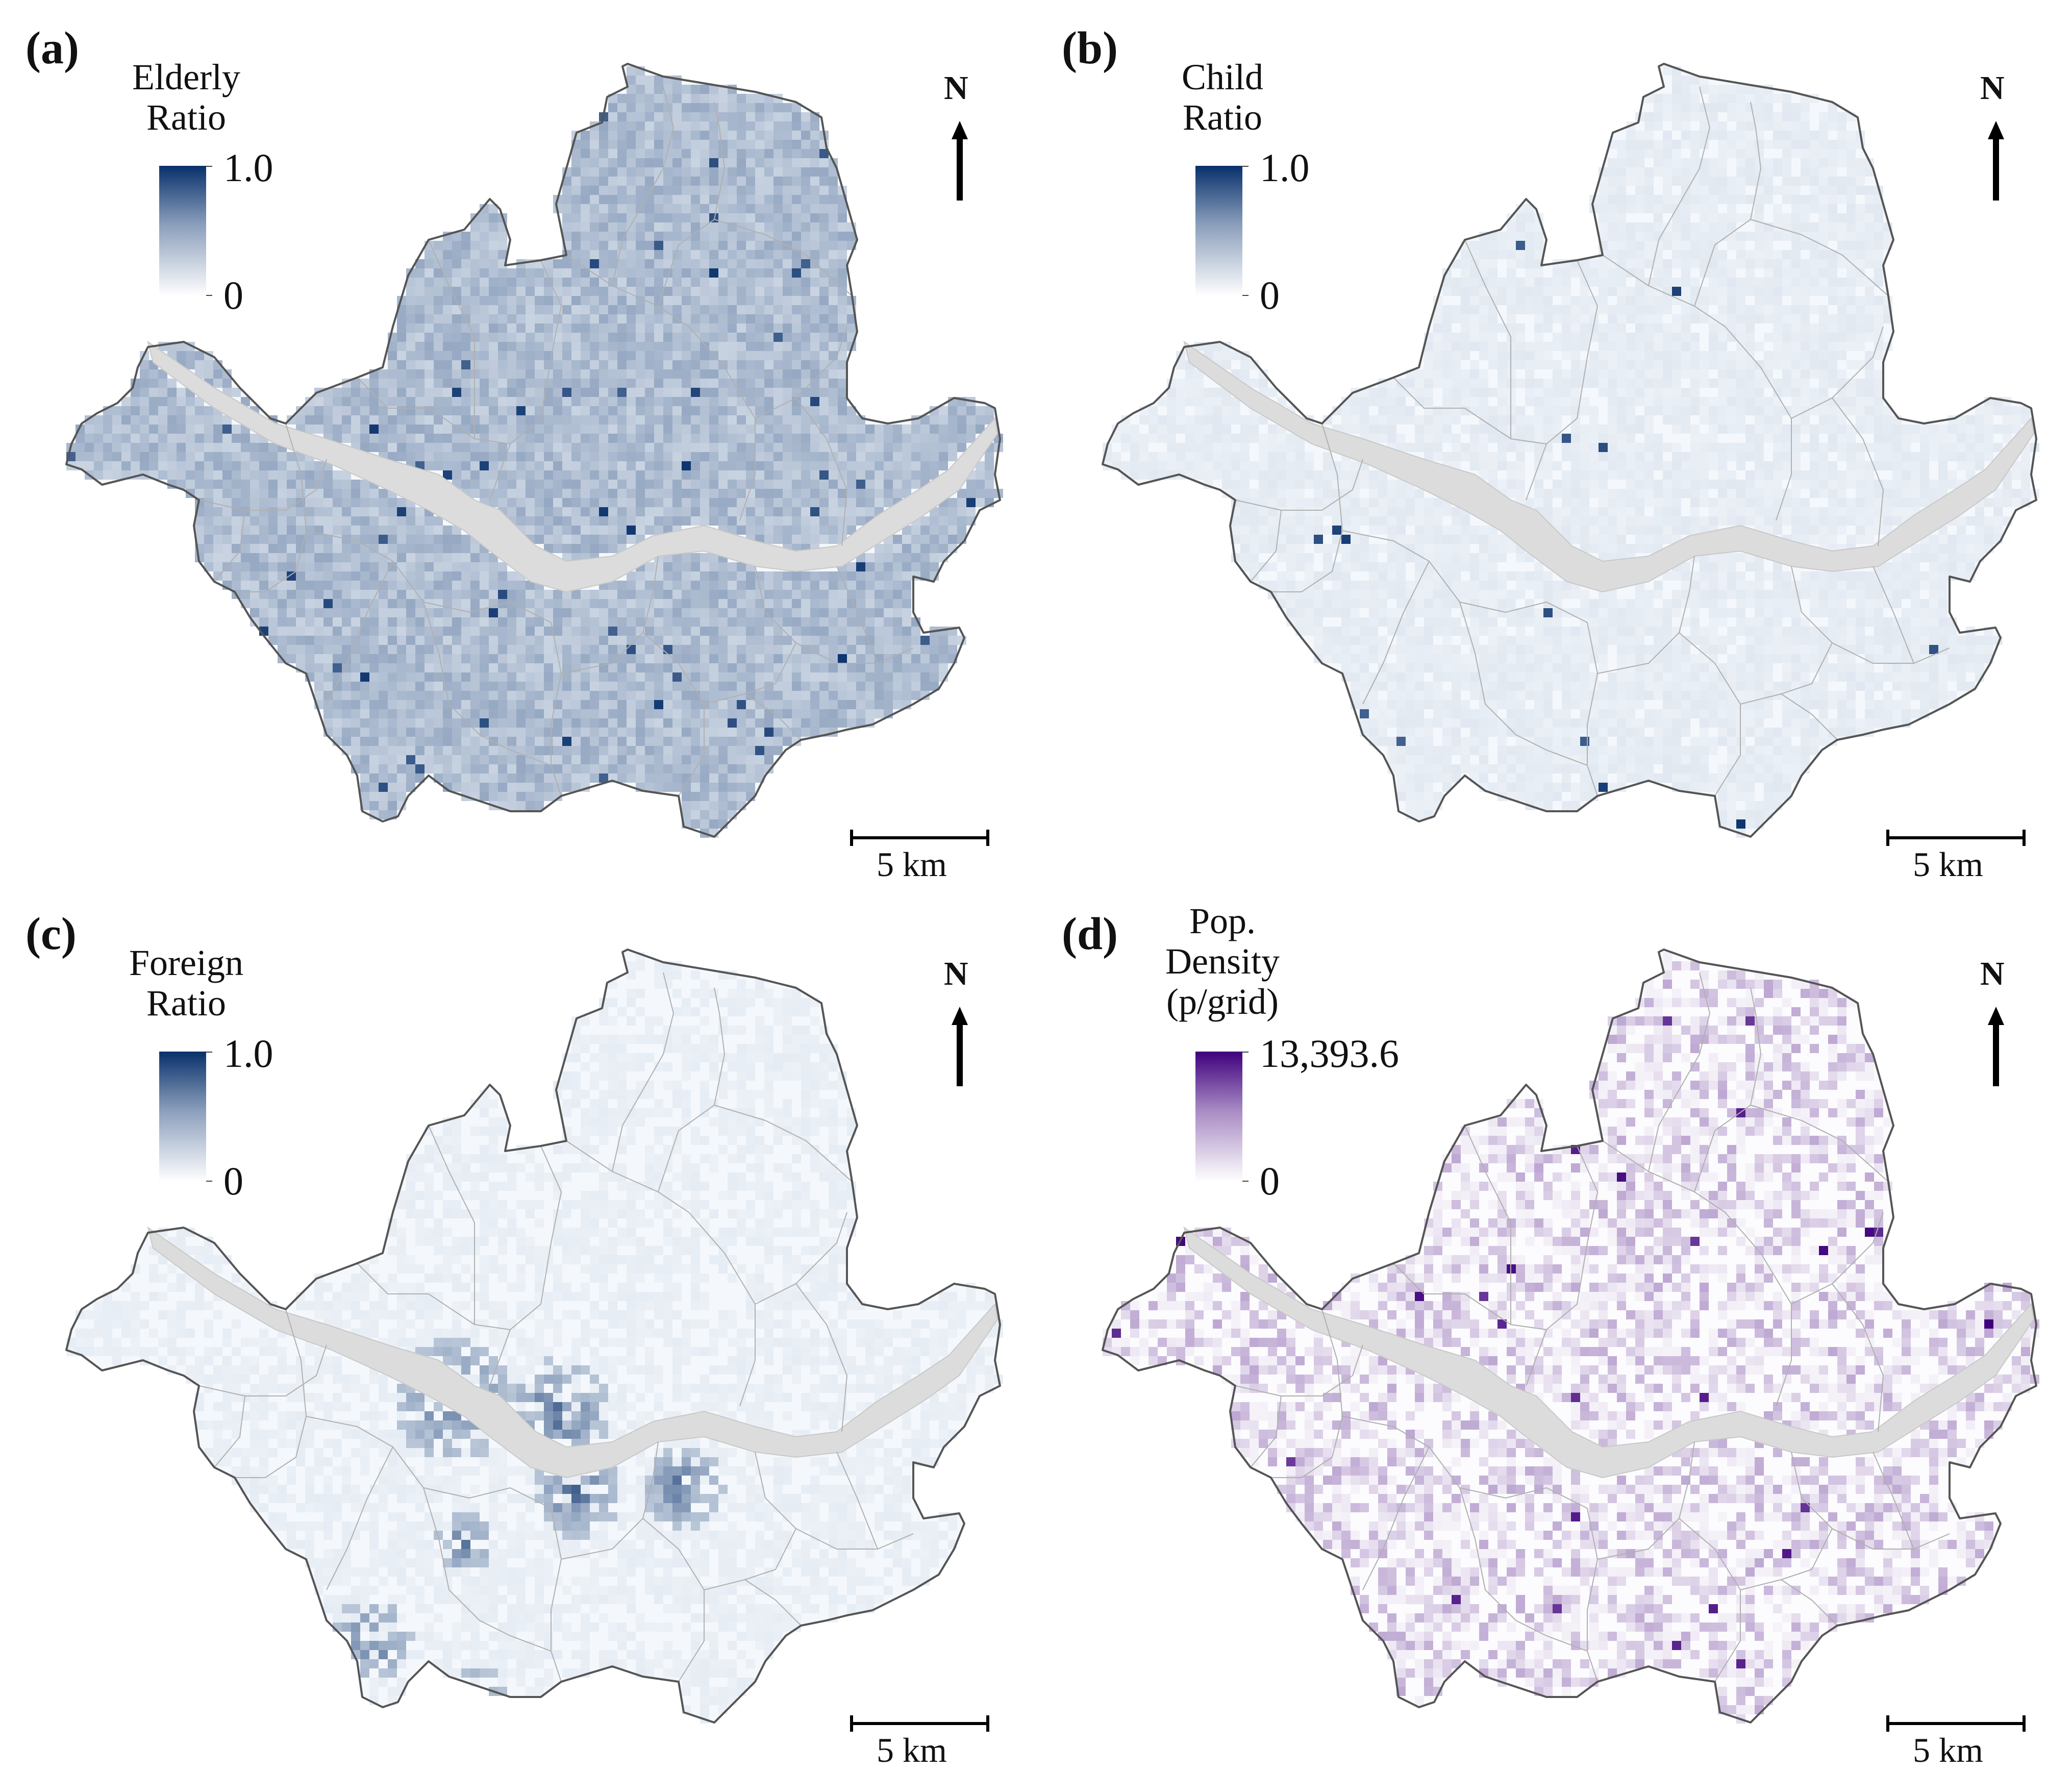 Image resolution: width=2072 pixels, height=1772 pixels. Describe the element at coordinates (1090, 934) in the screenshot. I see `panel-label: (d)` at that location.